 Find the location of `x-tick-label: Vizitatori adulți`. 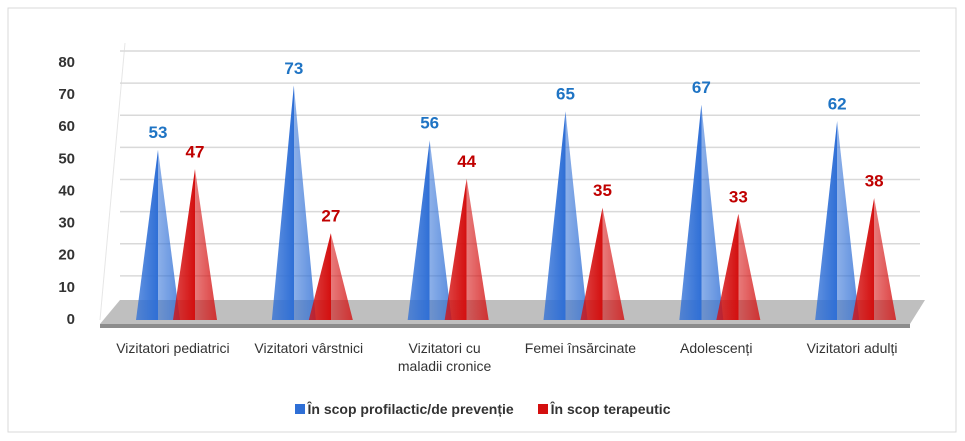

x-tick-label: Vizitatori adulți is located at coordinates (852, 348).